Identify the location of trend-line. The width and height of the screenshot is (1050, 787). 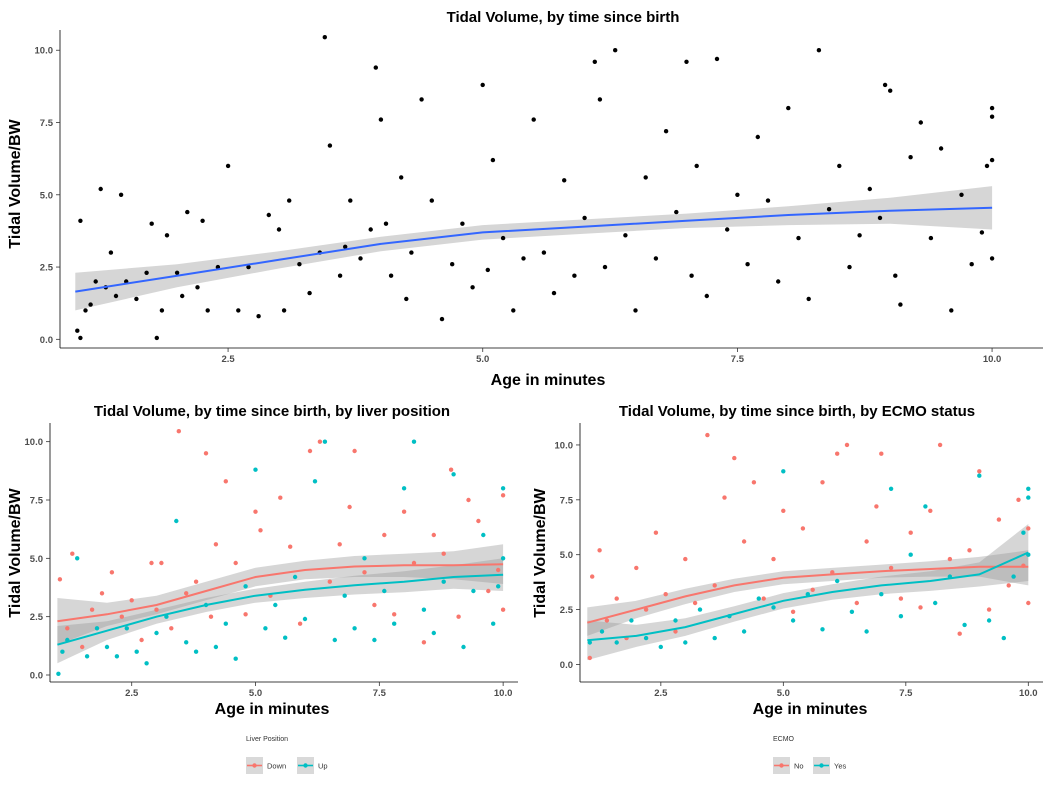
(808, 594).